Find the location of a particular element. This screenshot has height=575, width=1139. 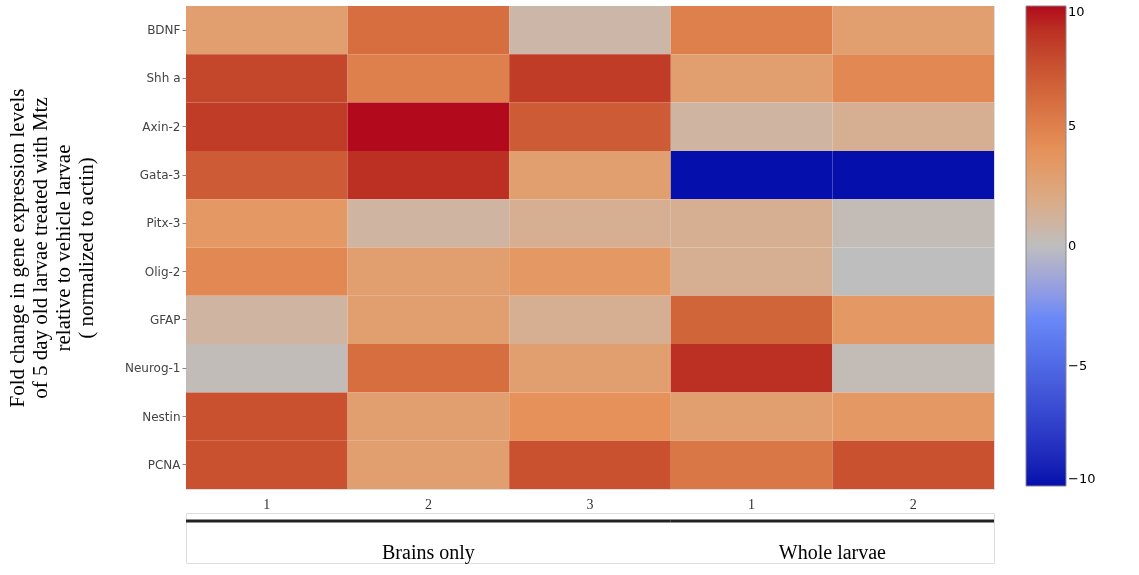

color-bar-label: 5 is located at coordinates (1072, 125).